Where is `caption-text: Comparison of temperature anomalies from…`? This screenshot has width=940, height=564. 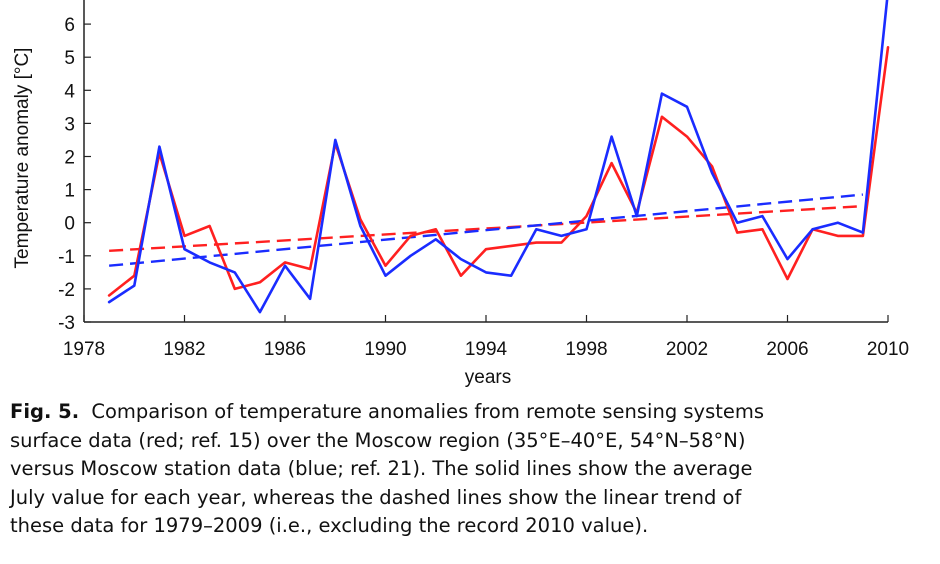 caption-text: Comparison of temperature anomalies from… is located at coordinates (428, 411).